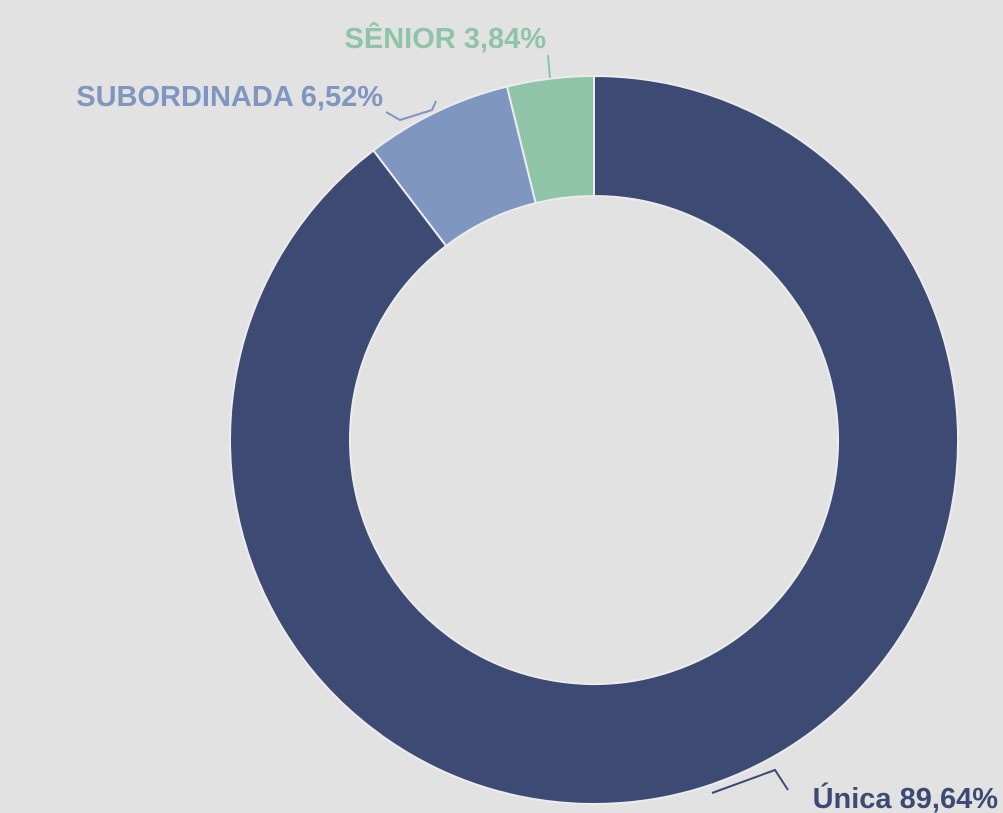  What do you see at coordinates (505, 39) in the screenshot?
I see `slice-value: 3,84%` at bounding box center [505, 39].